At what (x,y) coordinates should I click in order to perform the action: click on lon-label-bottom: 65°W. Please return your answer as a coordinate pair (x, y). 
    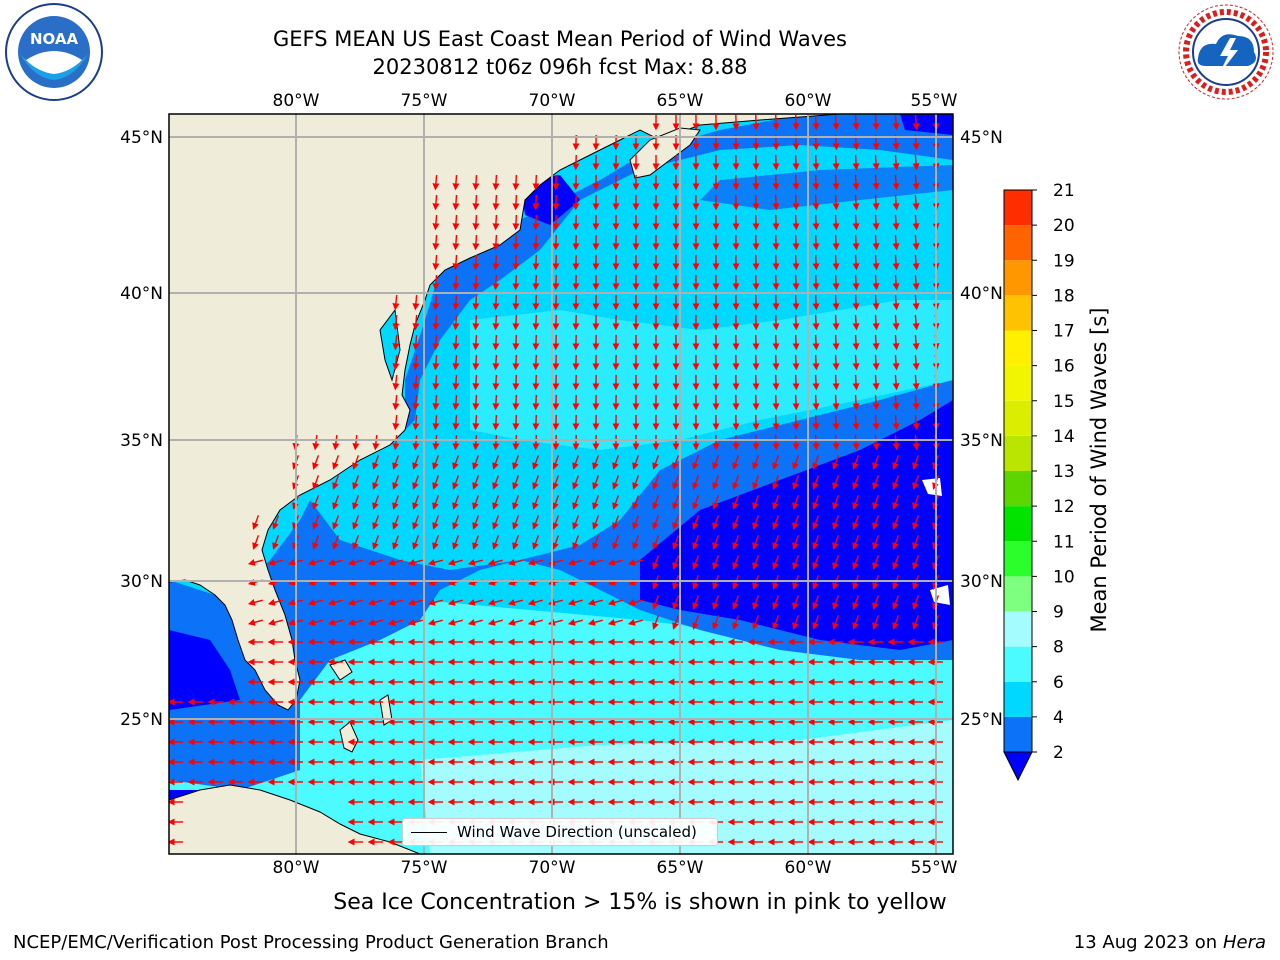
    Looking at the image, I should click on (680, 868).